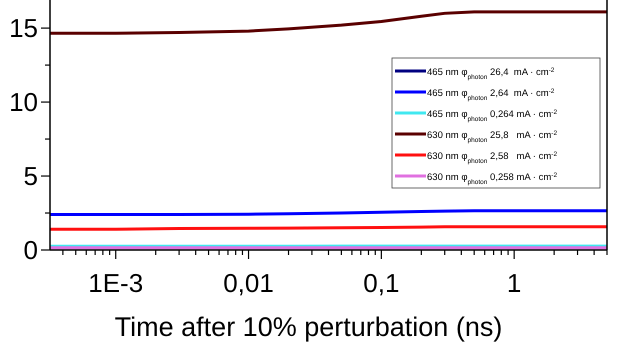 The height and width of the screenshot is (348, 619). I want to click on x-tick-label: 1, so click(514, 283).